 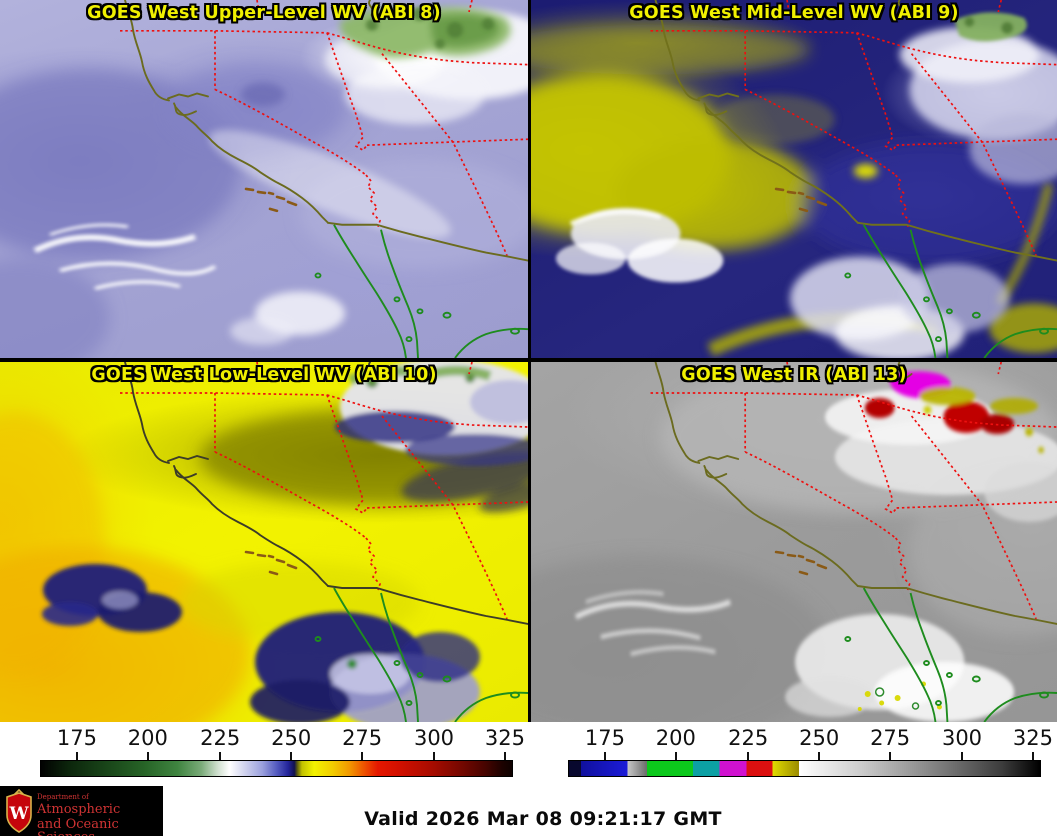 What do you see at coordinates (362, 738) in the screenshot?
I see `wv-tick-label: 275` at bounding box center [362, 738].